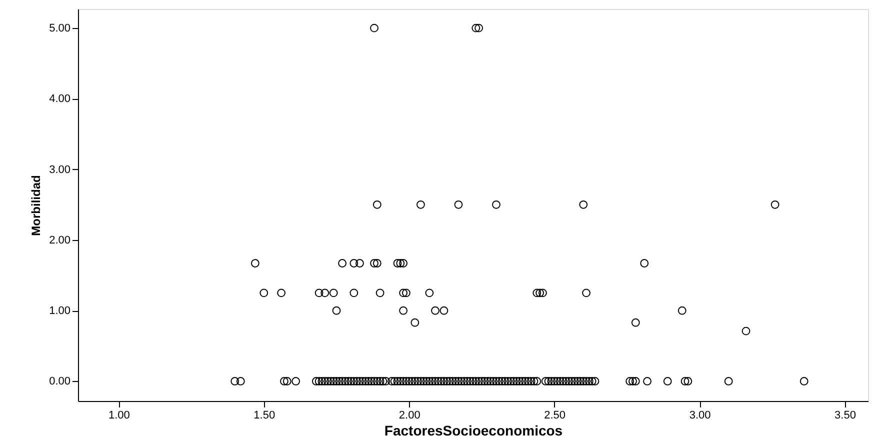 This screenshot has width=877, height=442. Describe the element at coordinates (555, 416) in the screenshot. I see `x-tick-label: 2.50` at that location.